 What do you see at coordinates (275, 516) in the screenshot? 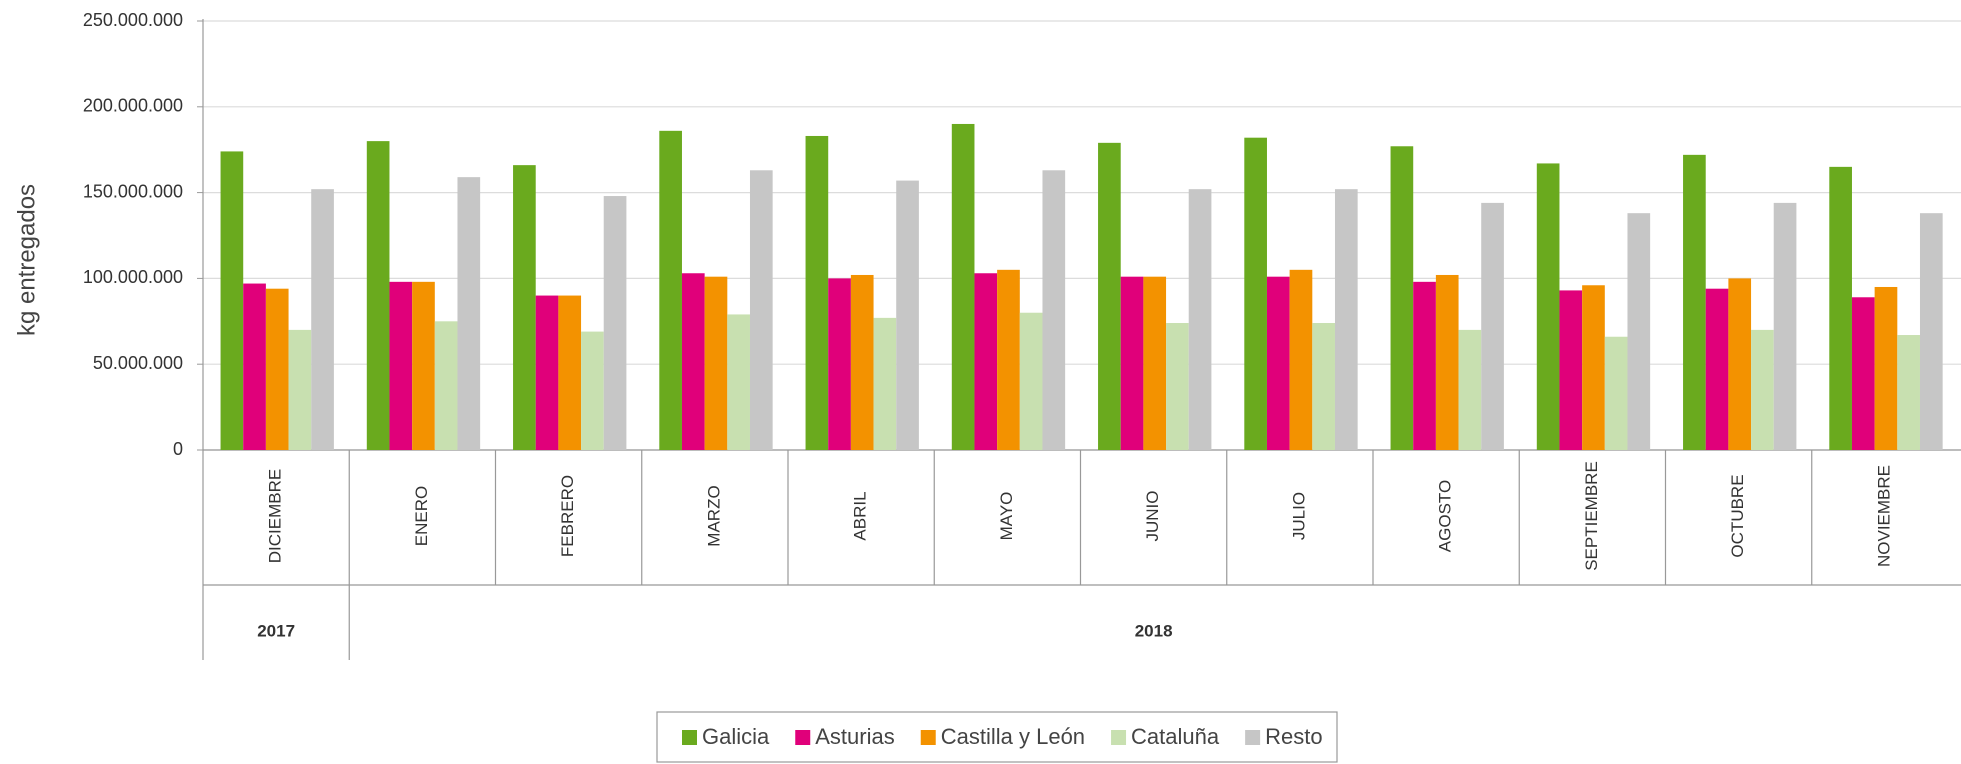
I see `x-tick-label: DICIEMBRE` at bounding box center [275, 516].